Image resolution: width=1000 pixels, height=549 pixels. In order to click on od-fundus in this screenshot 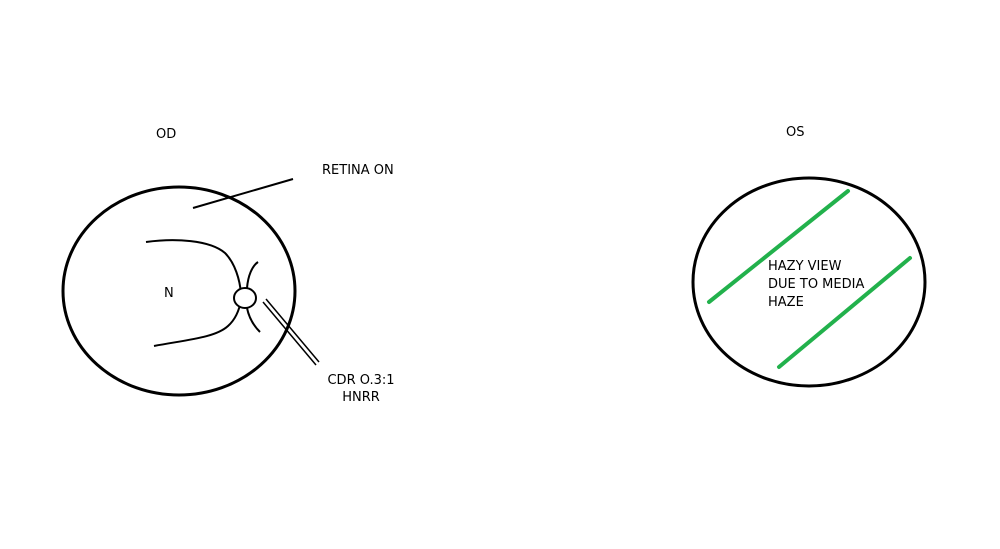, I will do `click(190, 287)`.